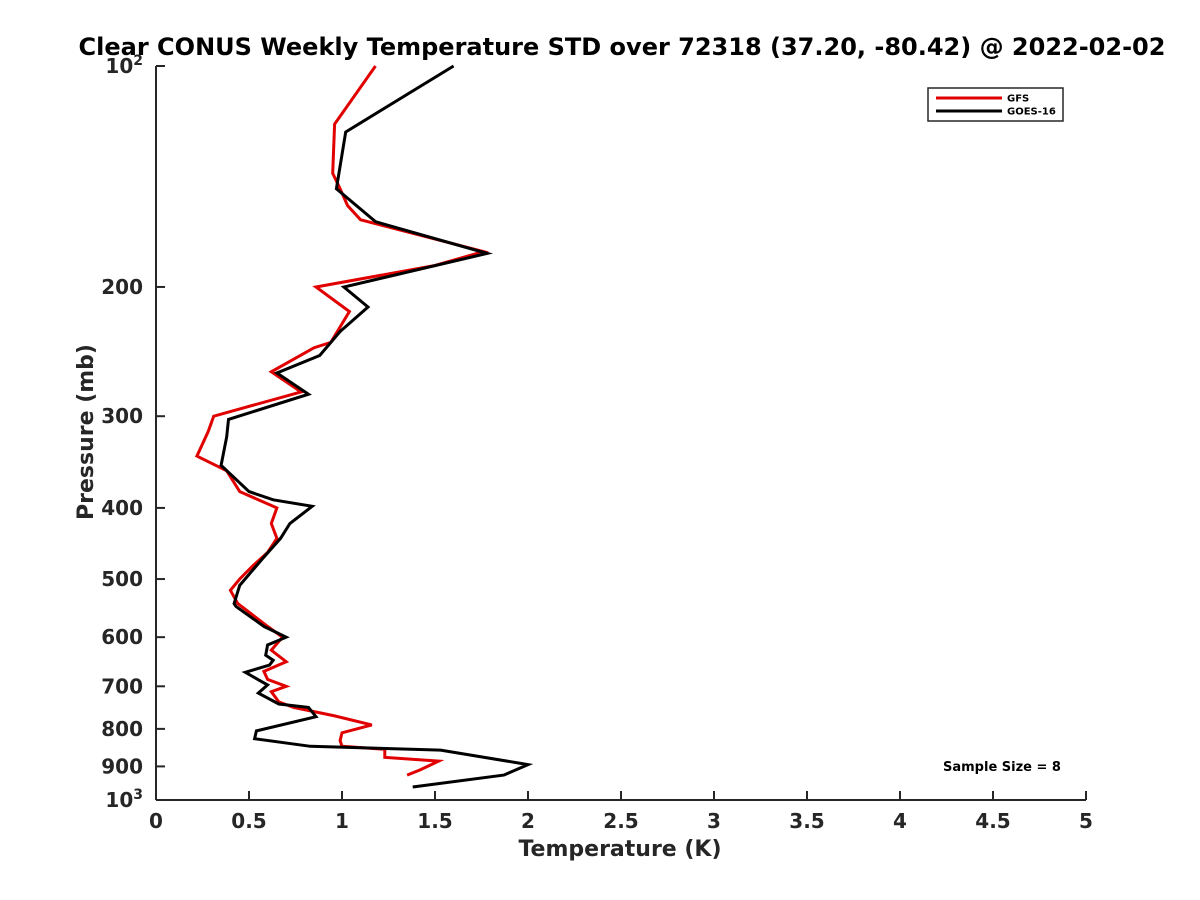 This screenshot has height=900, width=1200. Describe the element at coordinates (122, 287) in the screenshot. I see `y-tick-label: 200` at that location.